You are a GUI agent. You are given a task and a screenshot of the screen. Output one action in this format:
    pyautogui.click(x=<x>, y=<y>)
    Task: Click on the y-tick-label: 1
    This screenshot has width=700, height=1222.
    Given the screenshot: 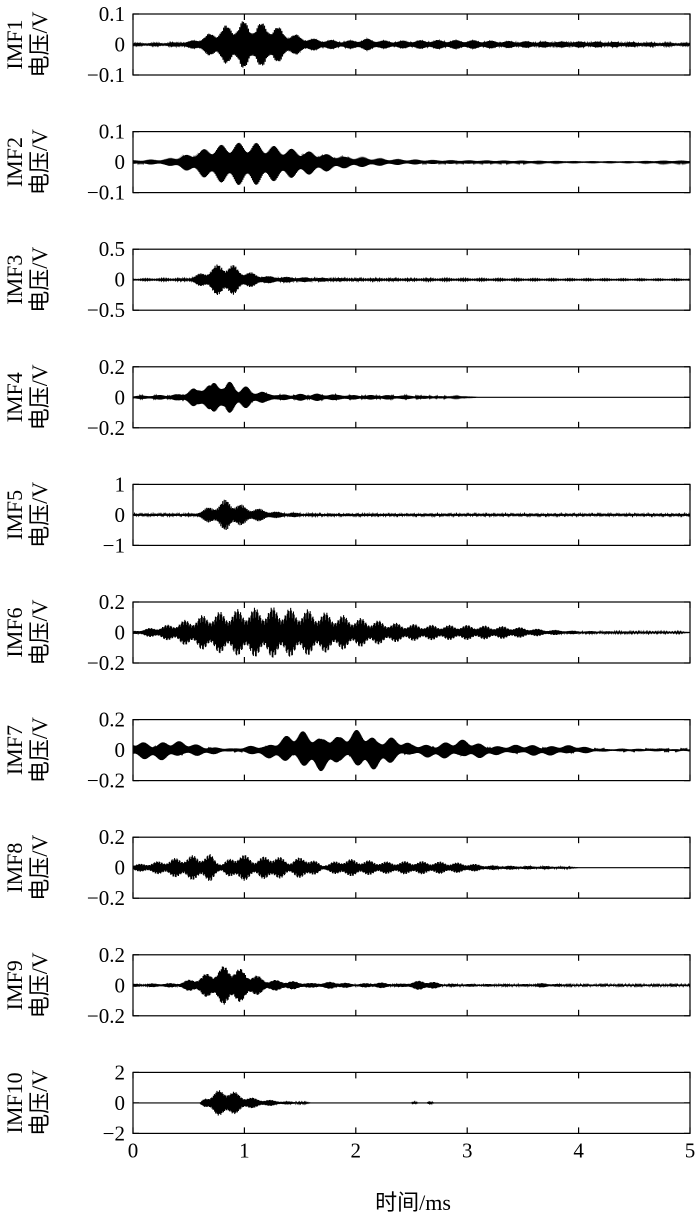 What is the action you would take?
    pyautogui.click(x=120, y=484)
    